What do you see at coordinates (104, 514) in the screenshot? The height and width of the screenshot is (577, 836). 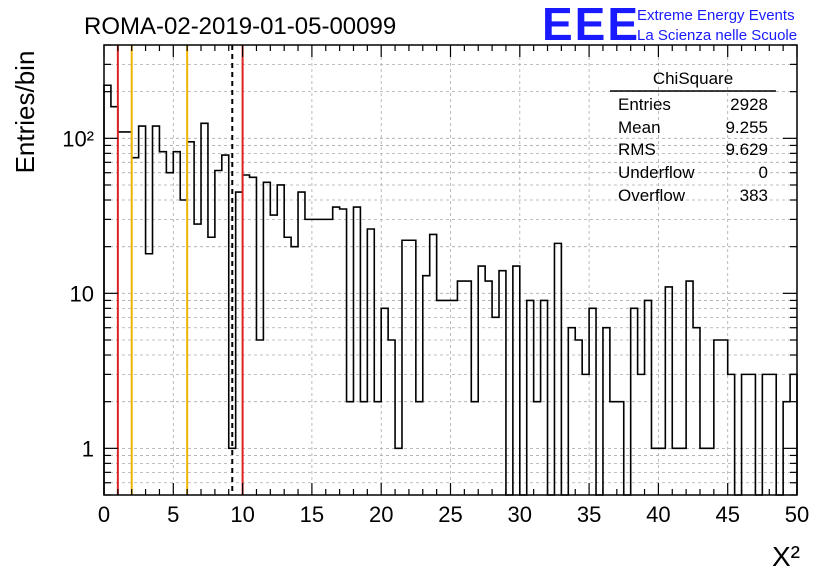 I see `x-tick-label: 0` at bounding box center [104, 514].